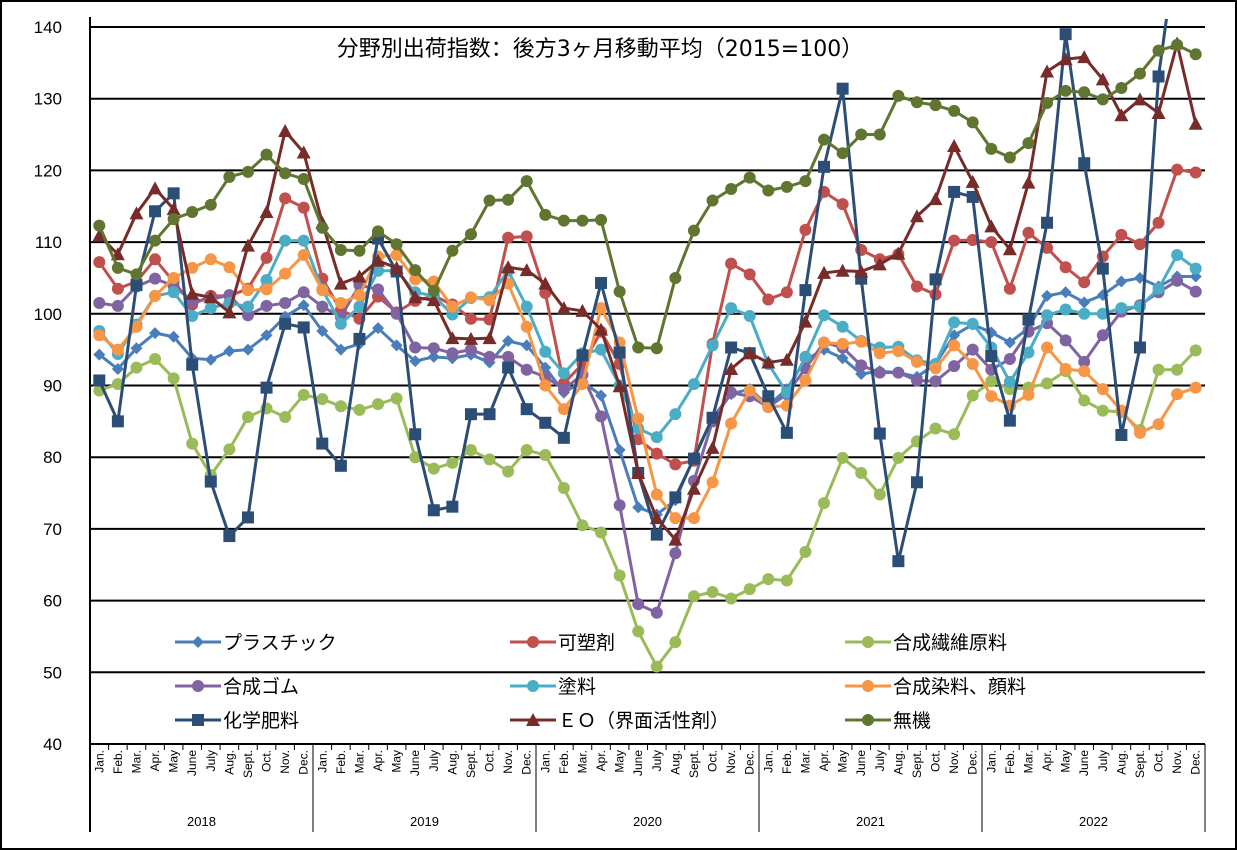  I want to click on legend-label: 塗料, so click(577, 686).